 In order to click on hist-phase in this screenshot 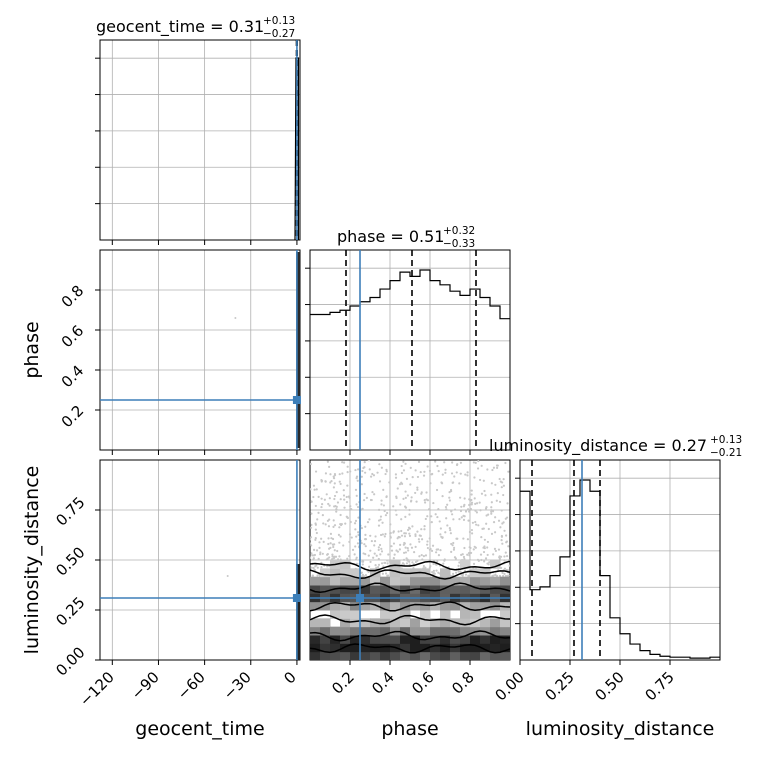, I will do `click(410, 294)`.